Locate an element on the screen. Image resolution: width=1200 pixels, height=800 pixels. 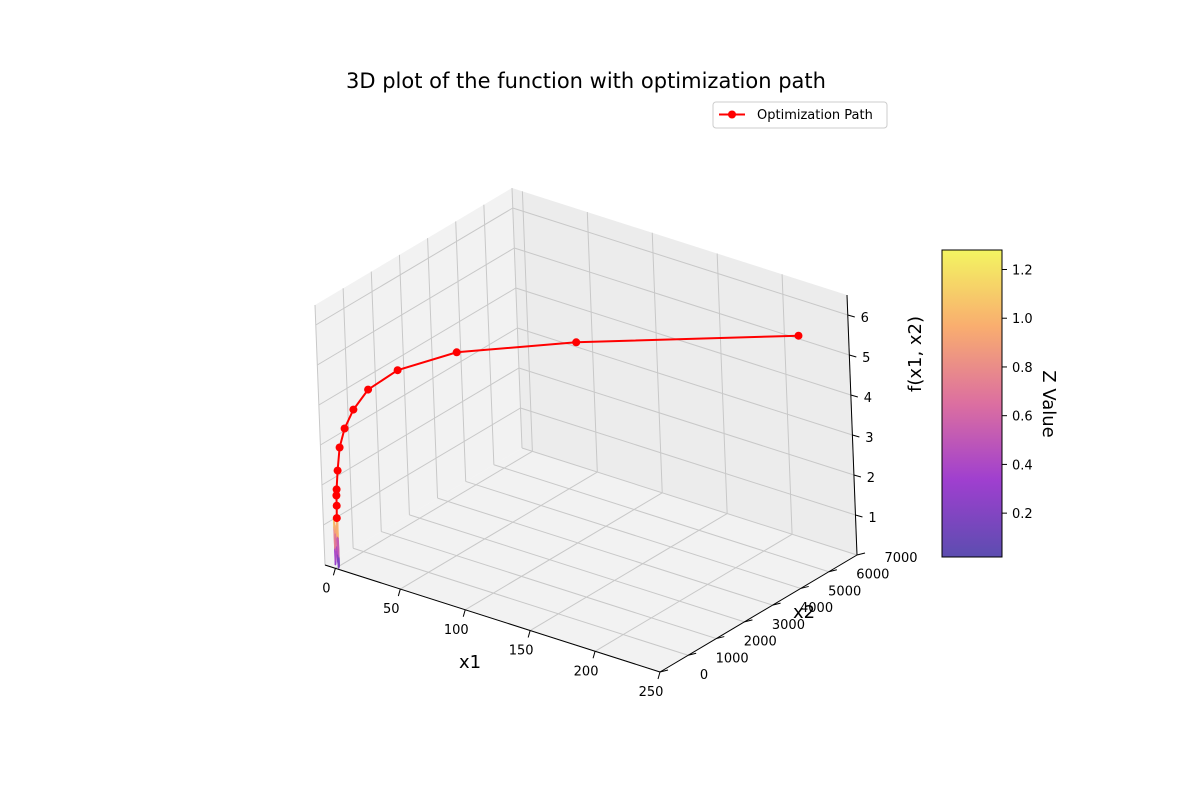
y-tick-label: 7000 is located at coordinates (900, 558).